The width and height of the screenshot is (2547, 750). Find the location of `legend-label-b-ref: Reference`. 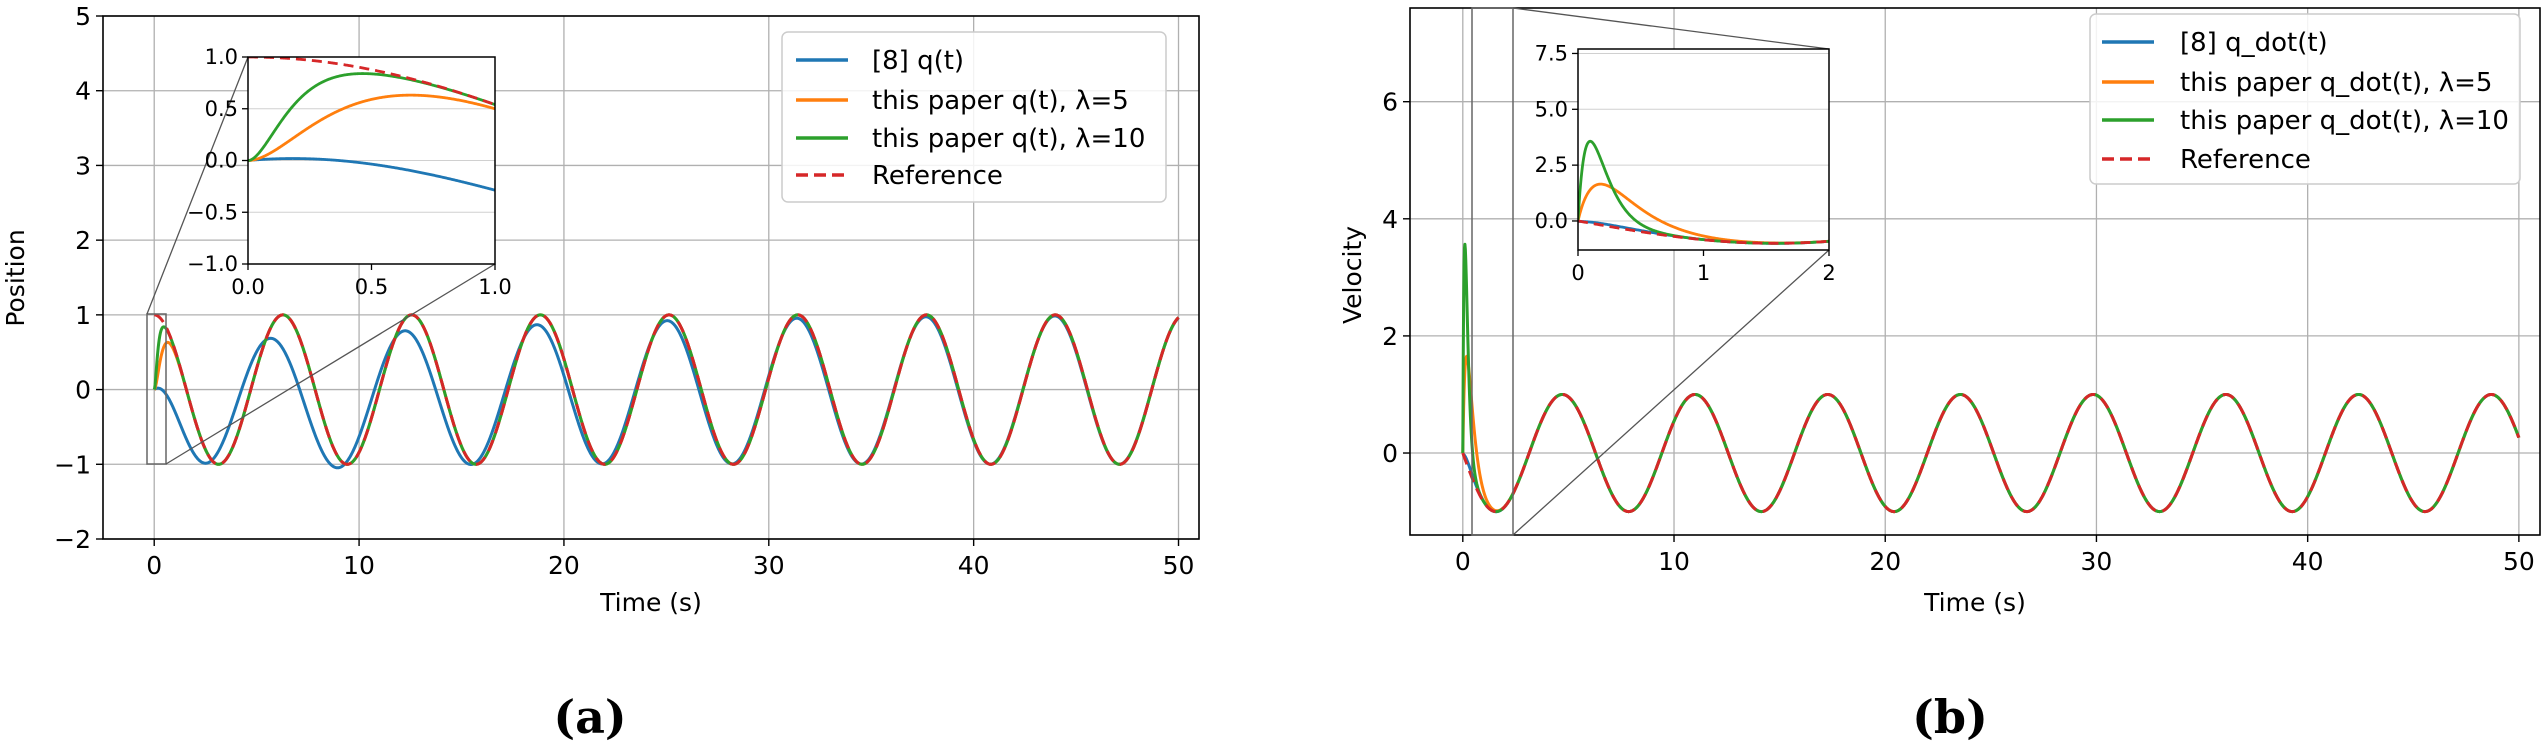

legend-label-b-ref: Reference is located at coordinates (2245, 160).